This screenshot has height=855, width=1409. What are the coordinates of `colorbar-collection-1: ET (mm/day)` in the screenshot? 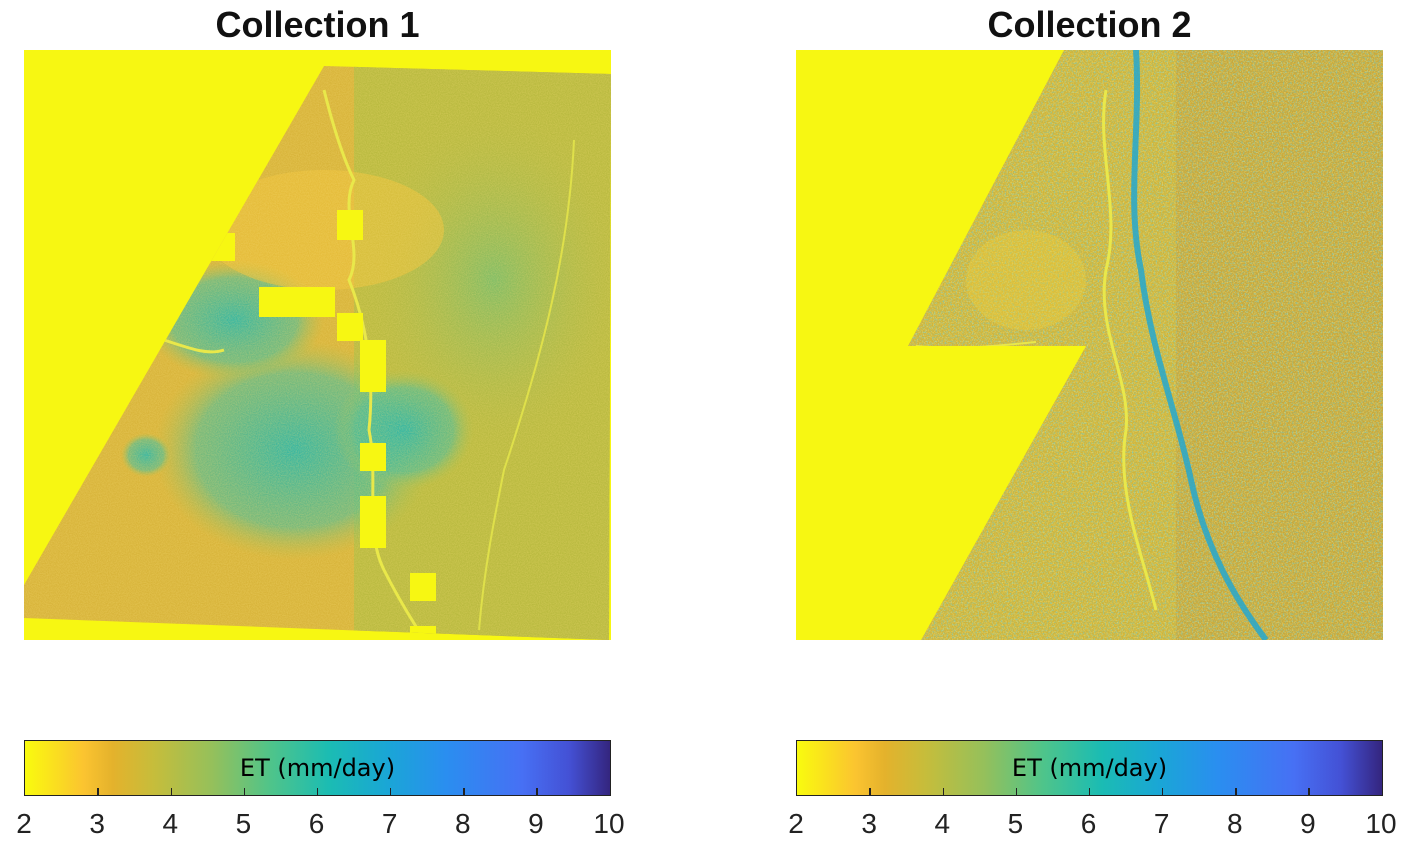 It's located at (317, 768).